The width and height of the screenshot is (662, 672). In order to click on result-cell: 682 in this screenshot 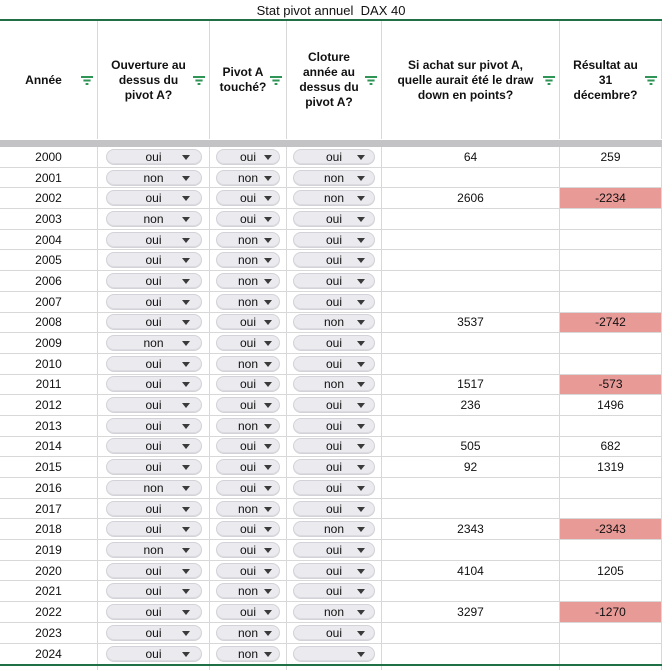, I will do `click(611, 447)`.